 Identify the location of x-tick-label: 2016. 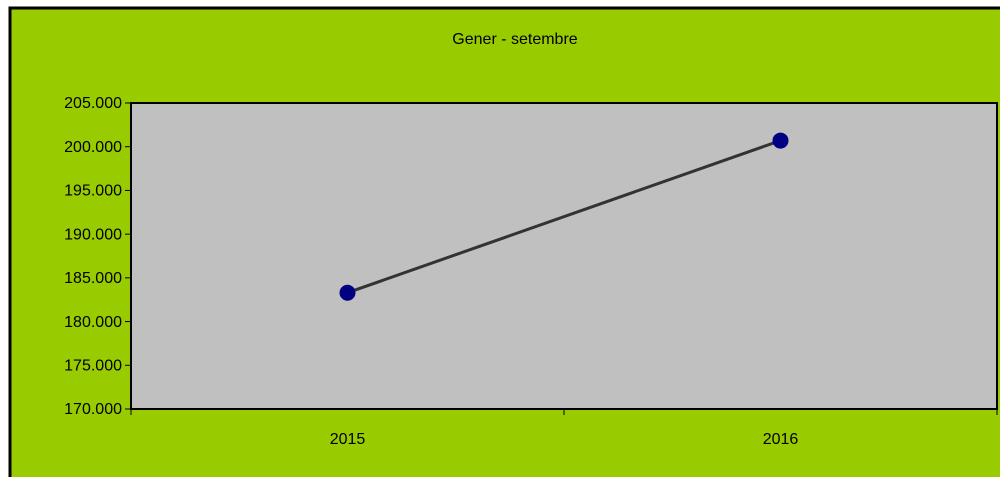
(781, 439).